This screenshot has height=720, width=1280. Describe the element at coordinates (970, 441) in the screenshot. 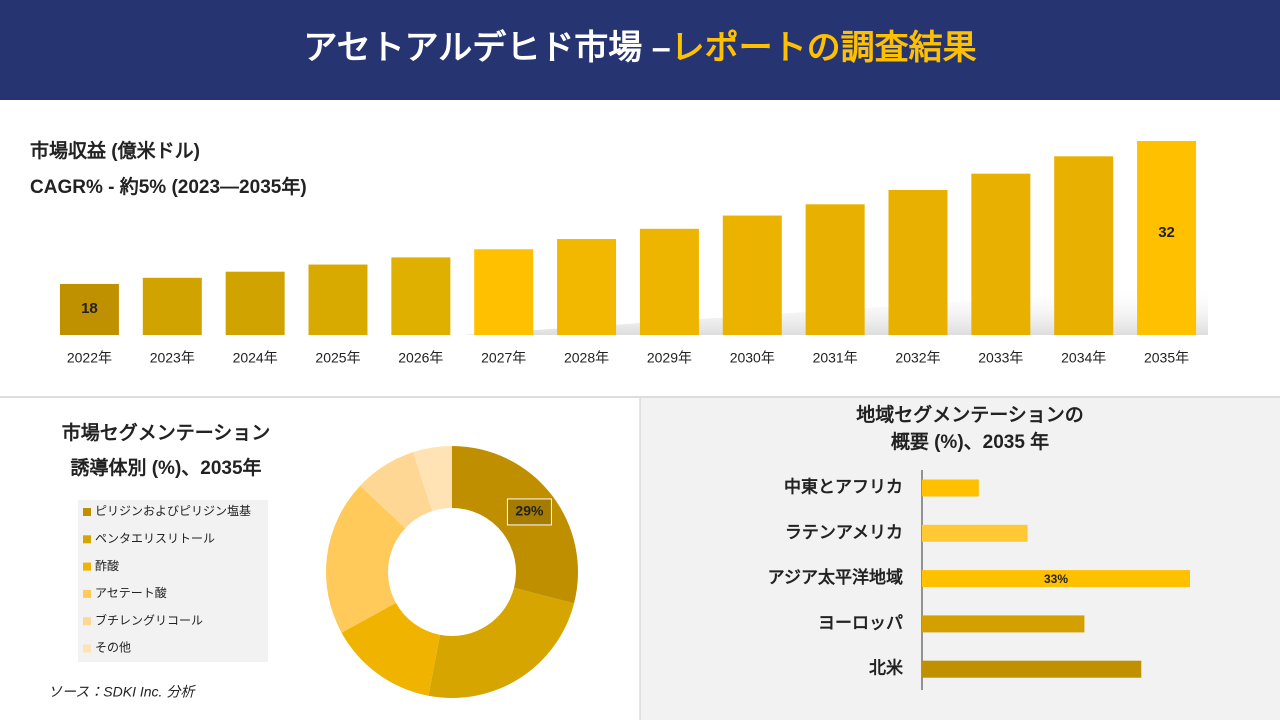

I see `chart-subtitle: 概要 (%)、2035 年` at that location.